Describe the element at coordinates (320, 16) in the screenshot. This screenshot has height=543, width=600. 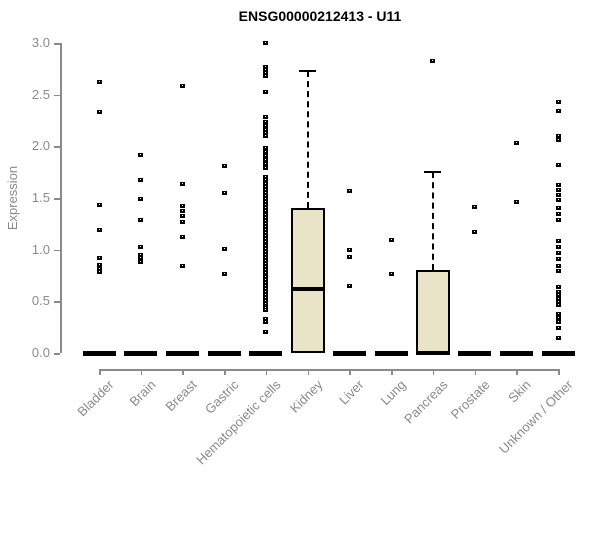
I see `chart-title: ENSG00000212413 - U11` at that location.